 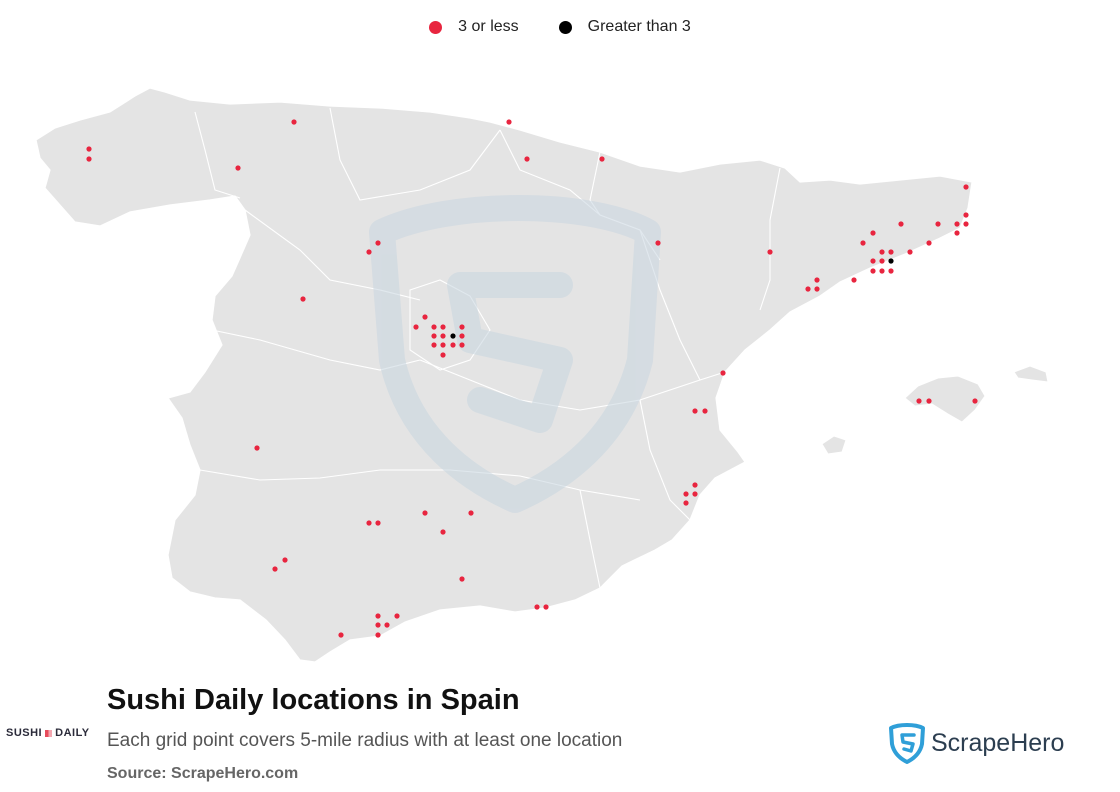 I want to click on scrapehero-watermark, so click(x=515, y=354).